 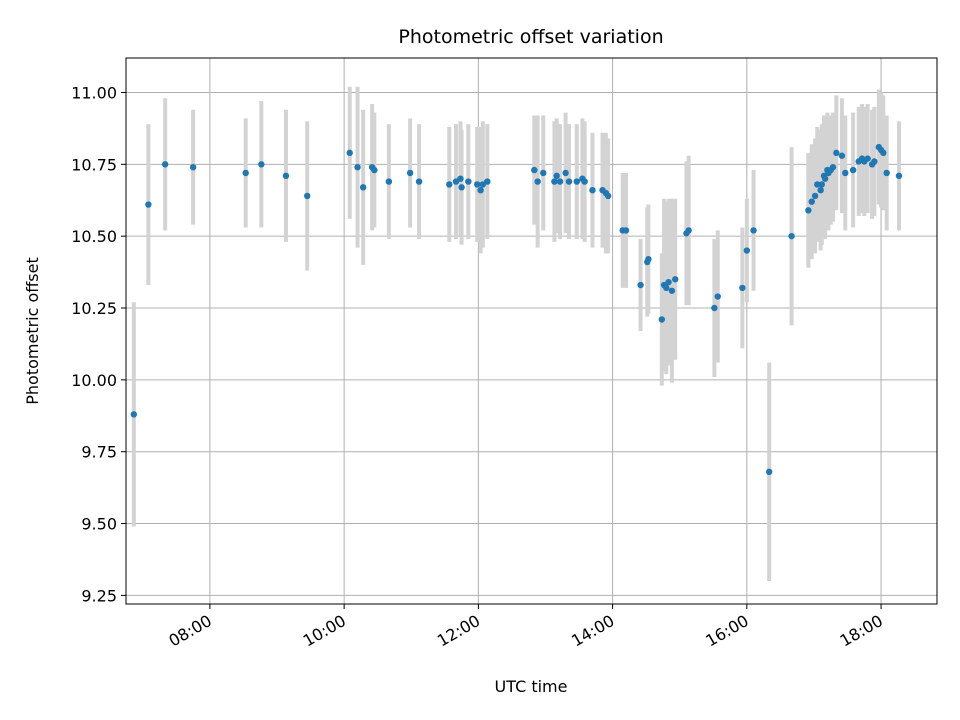 I want to click on y-axis-label: Photometric offset, so click(x=32, y=331).